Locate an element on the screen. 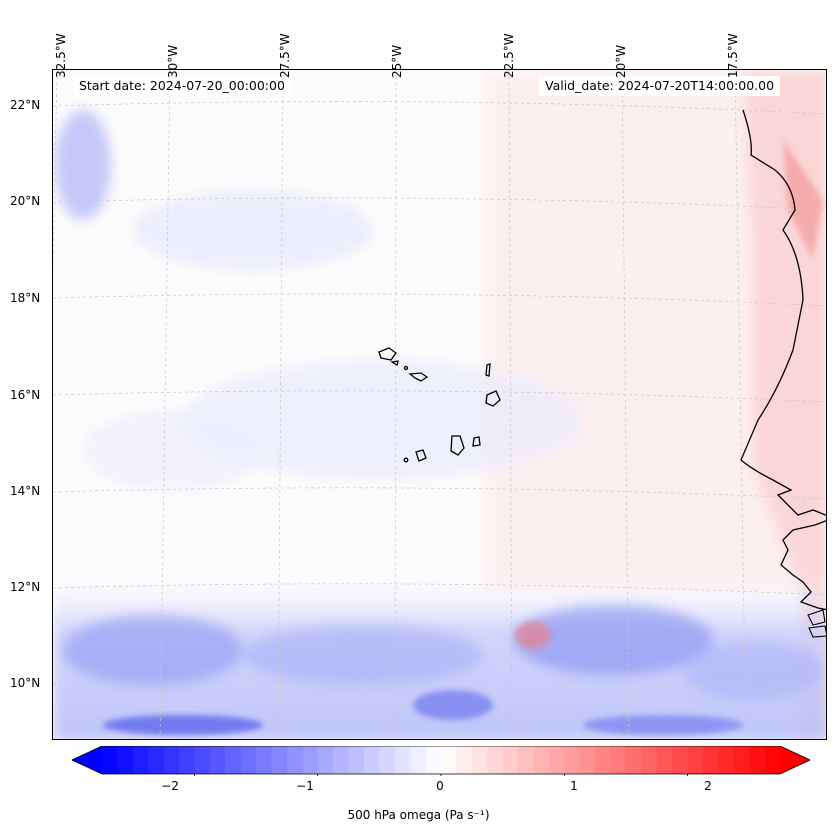 This screenshot has height=839, width=837. start-date-label: Start date: 2024-07-20_00:00:00 is located at coordinates (182, 86).